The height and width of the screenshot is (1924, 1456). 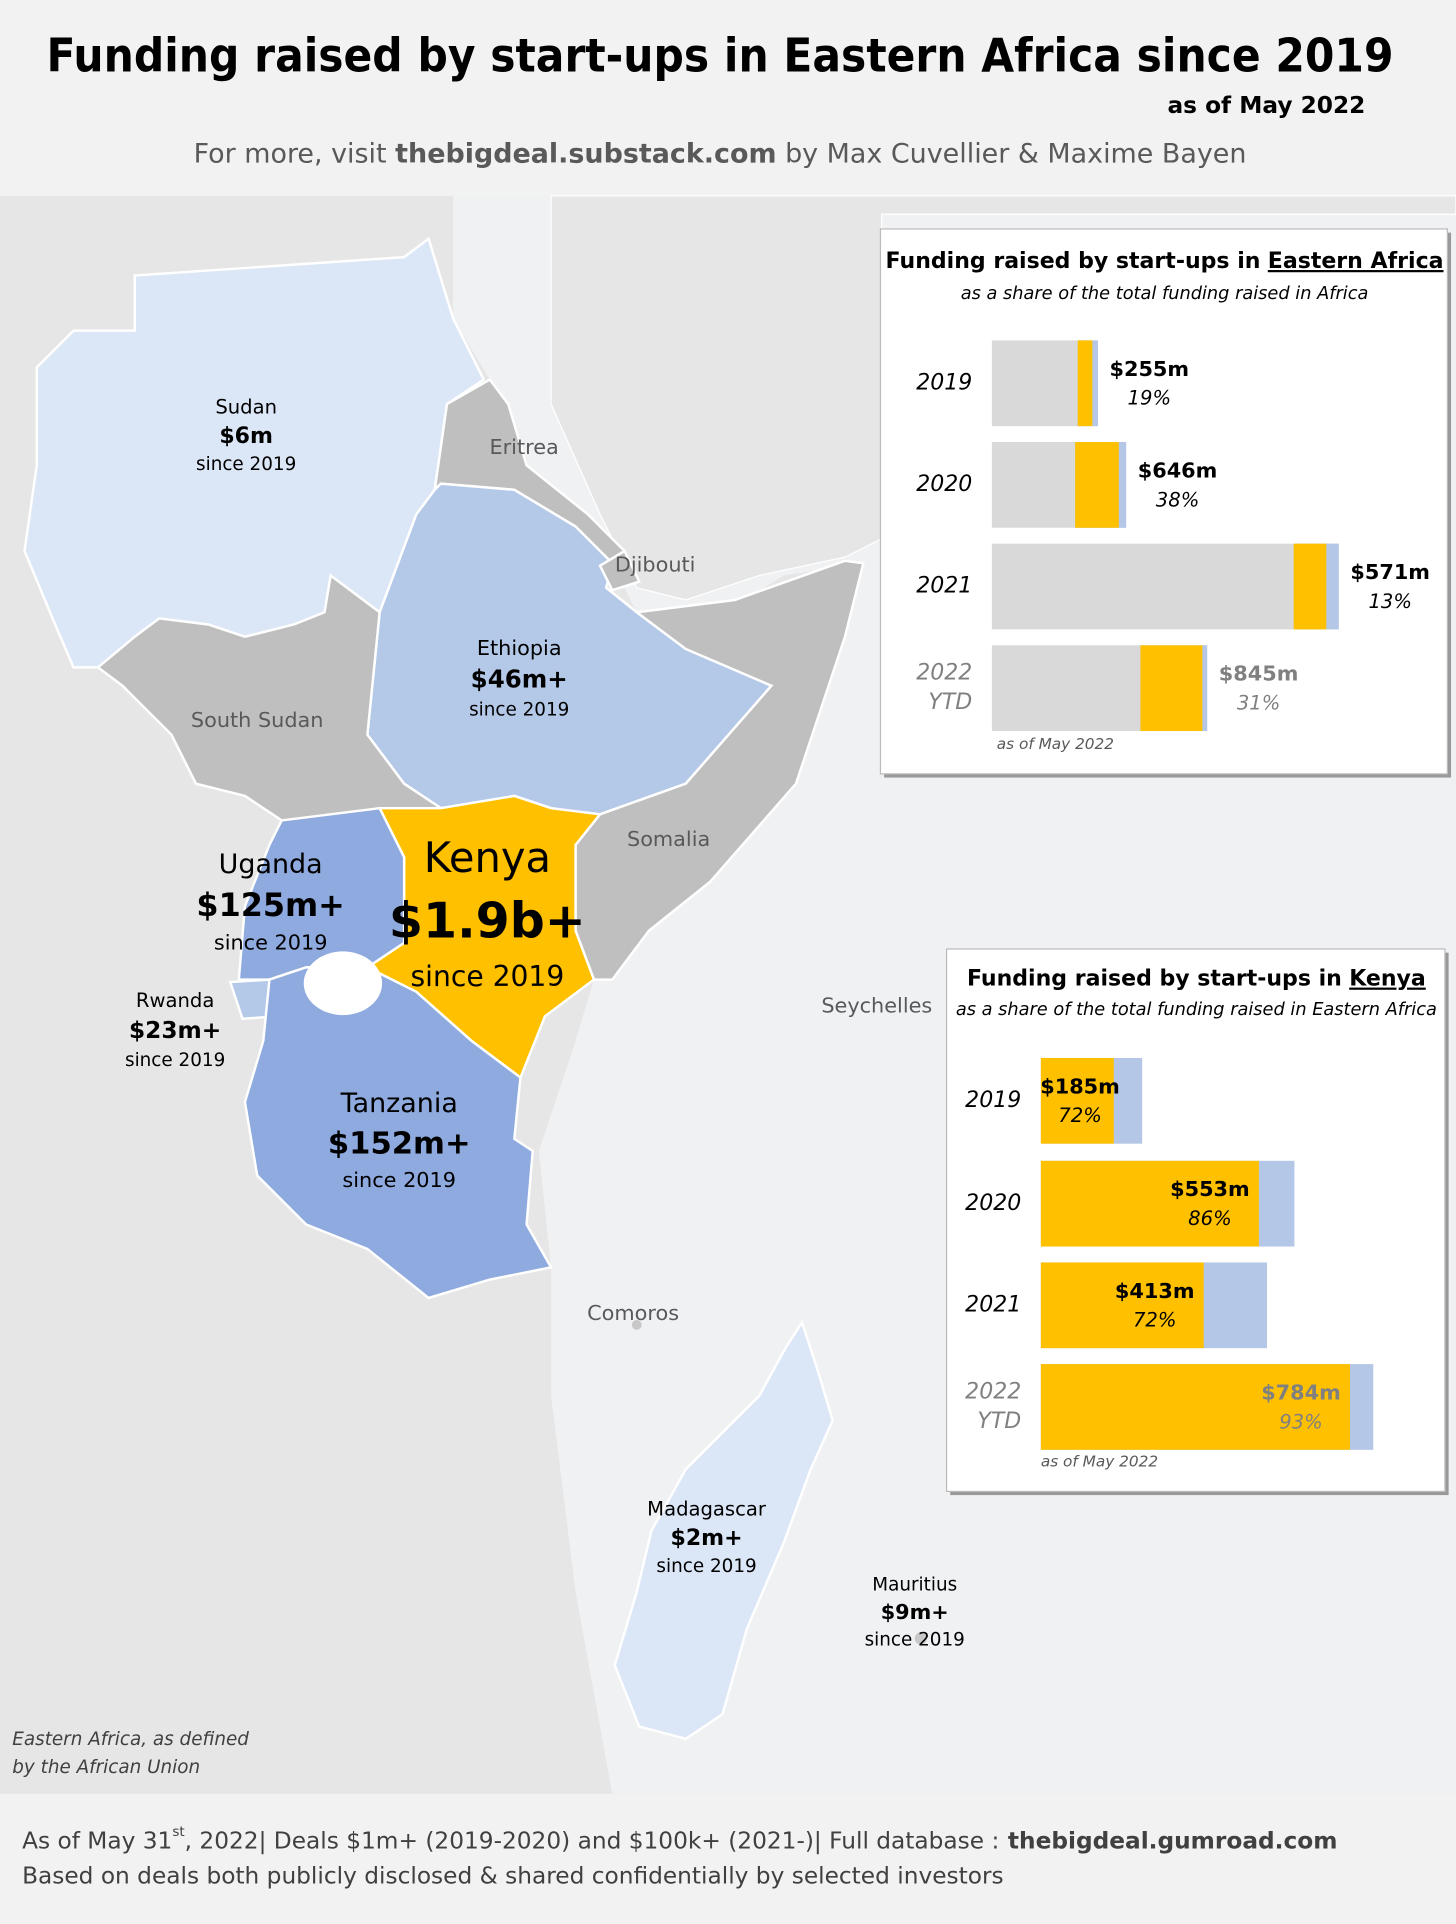 I want to click on inset-title-highlight: Kenya, so click(x=1387, y=979).